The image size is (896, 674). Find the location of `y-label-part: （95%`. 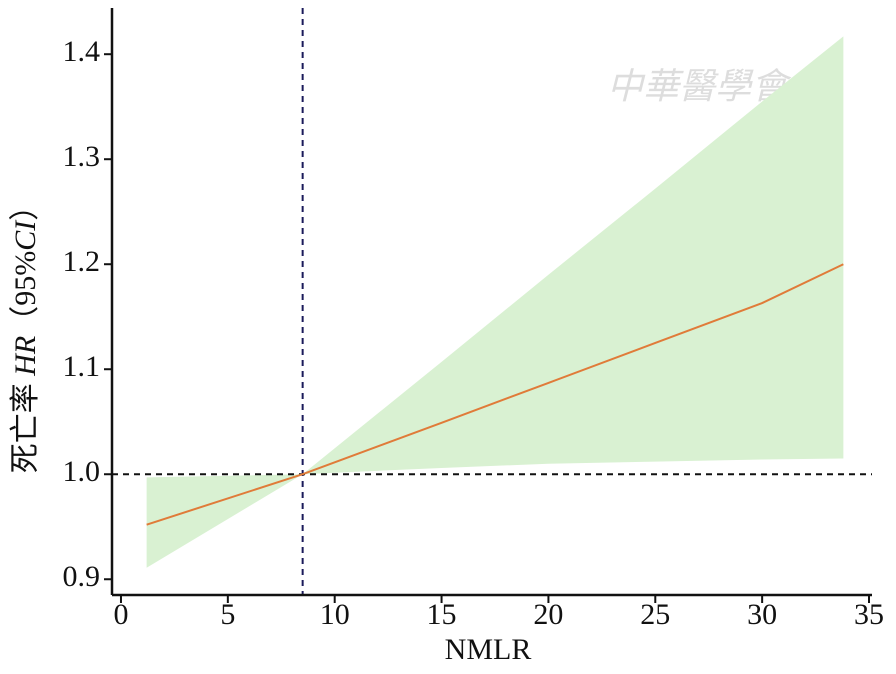

y-label-part: （95% is located at coordinates (25, 293).